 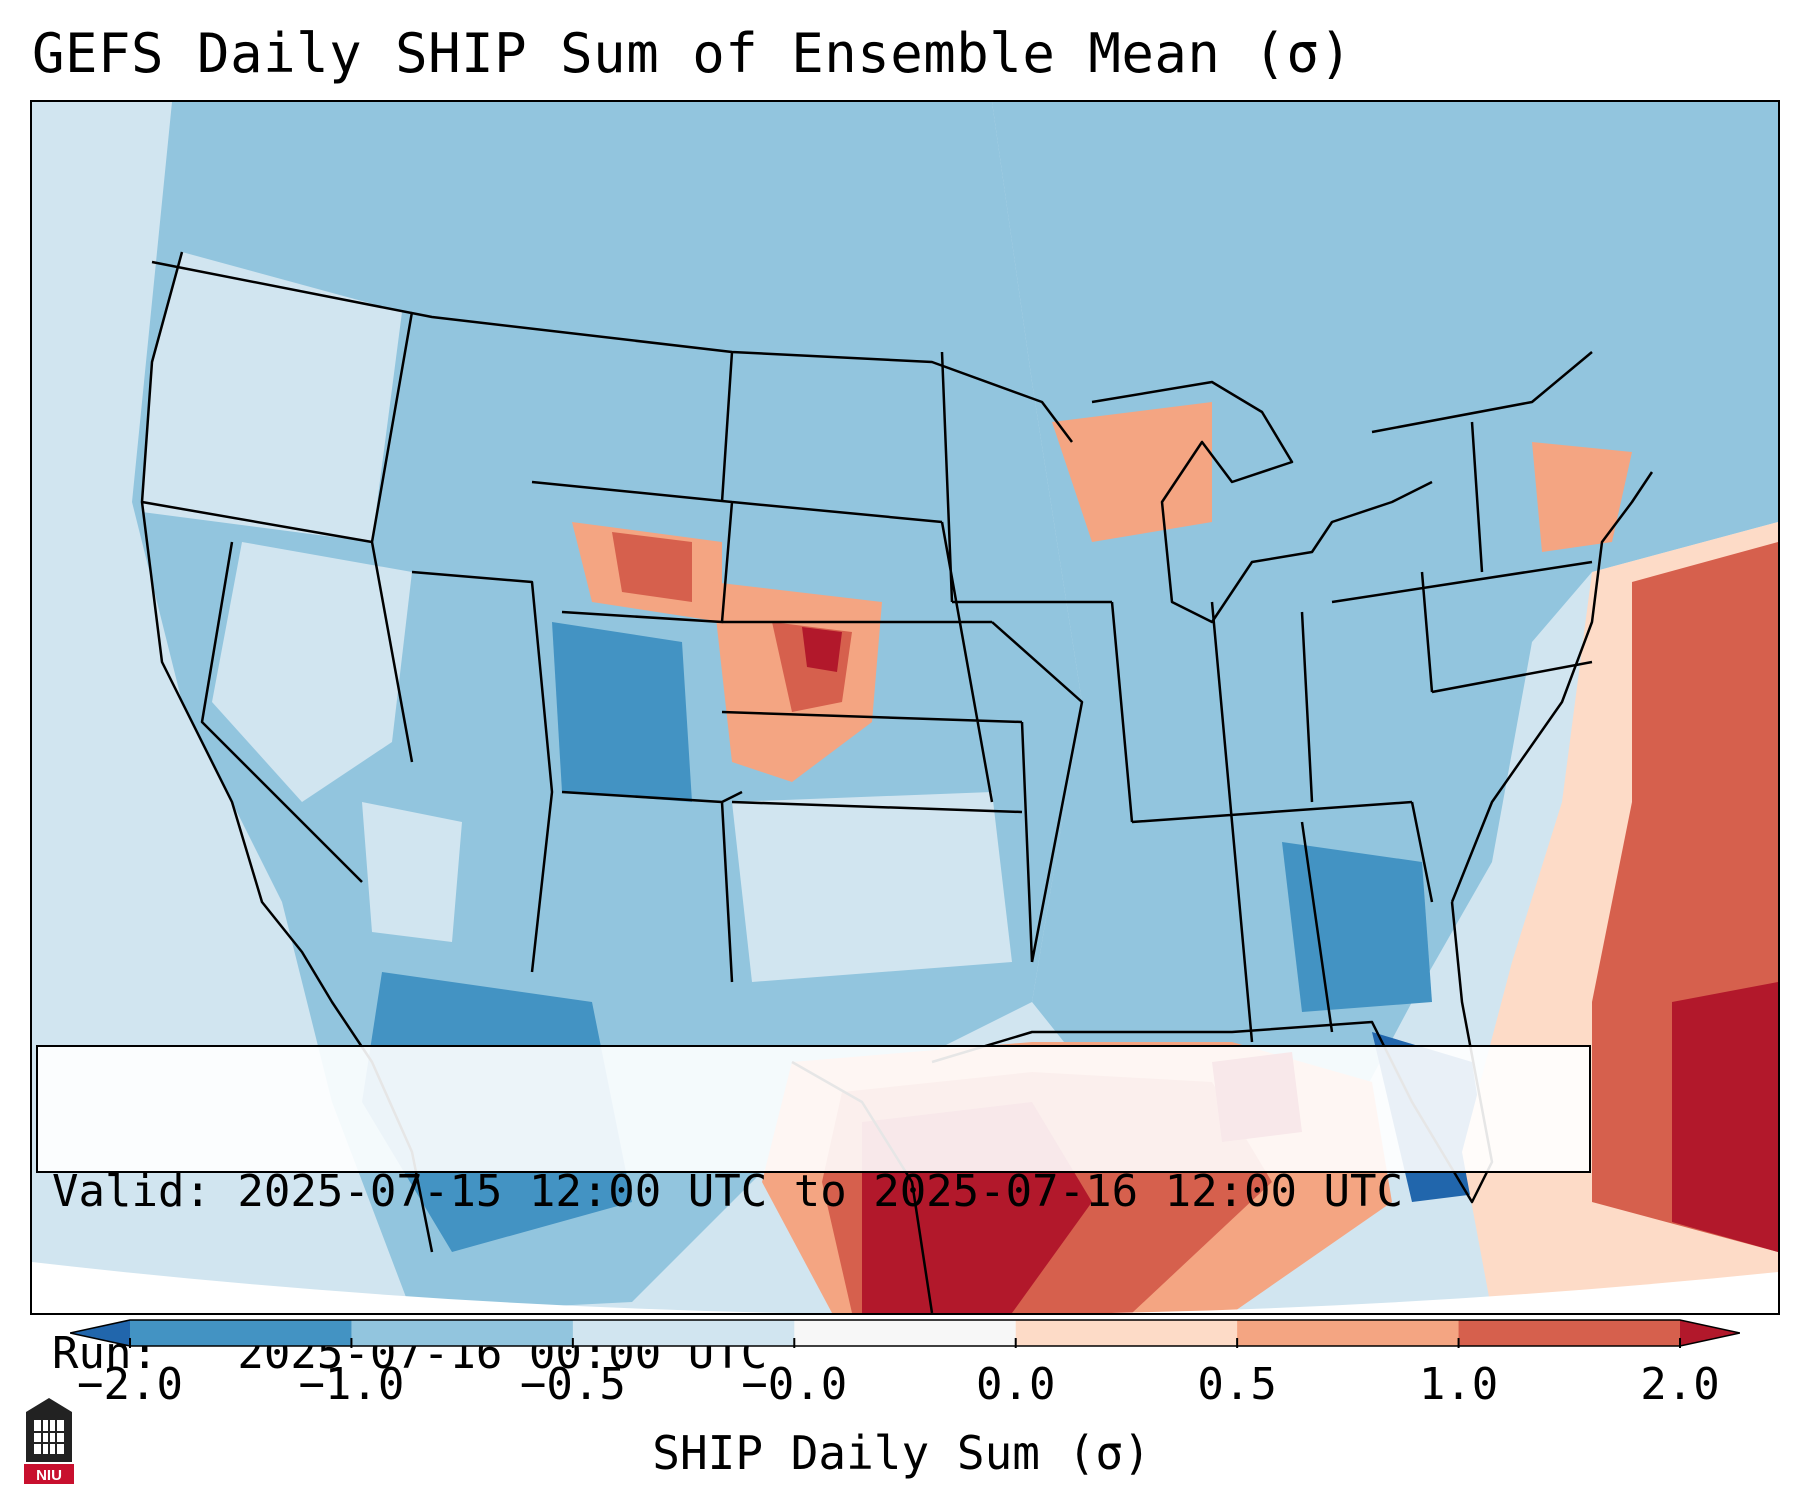 I want to click on field-region-pacific-nw, so click(x=272, y=397).